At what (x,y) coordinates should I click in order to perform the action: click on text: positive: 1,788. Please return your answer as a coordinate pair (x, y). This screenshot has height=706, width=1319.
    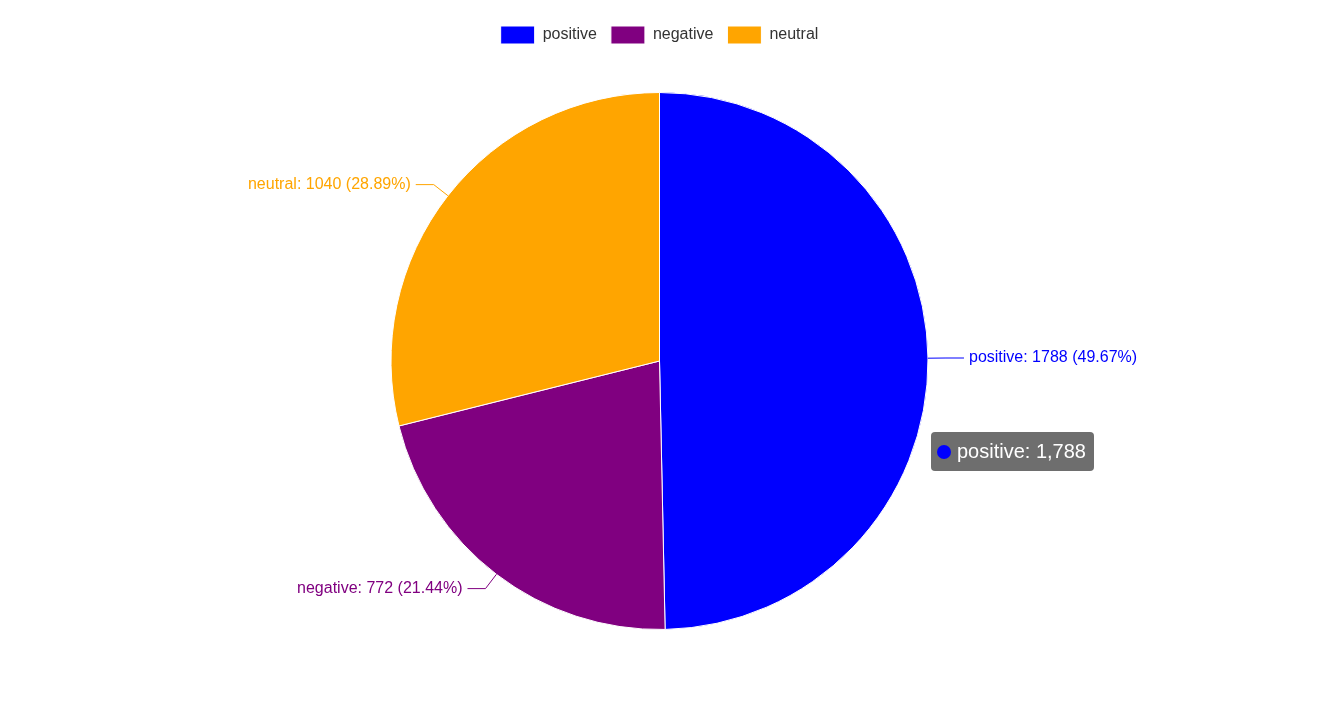
    Looking at the image, I should click on (1021, 451).